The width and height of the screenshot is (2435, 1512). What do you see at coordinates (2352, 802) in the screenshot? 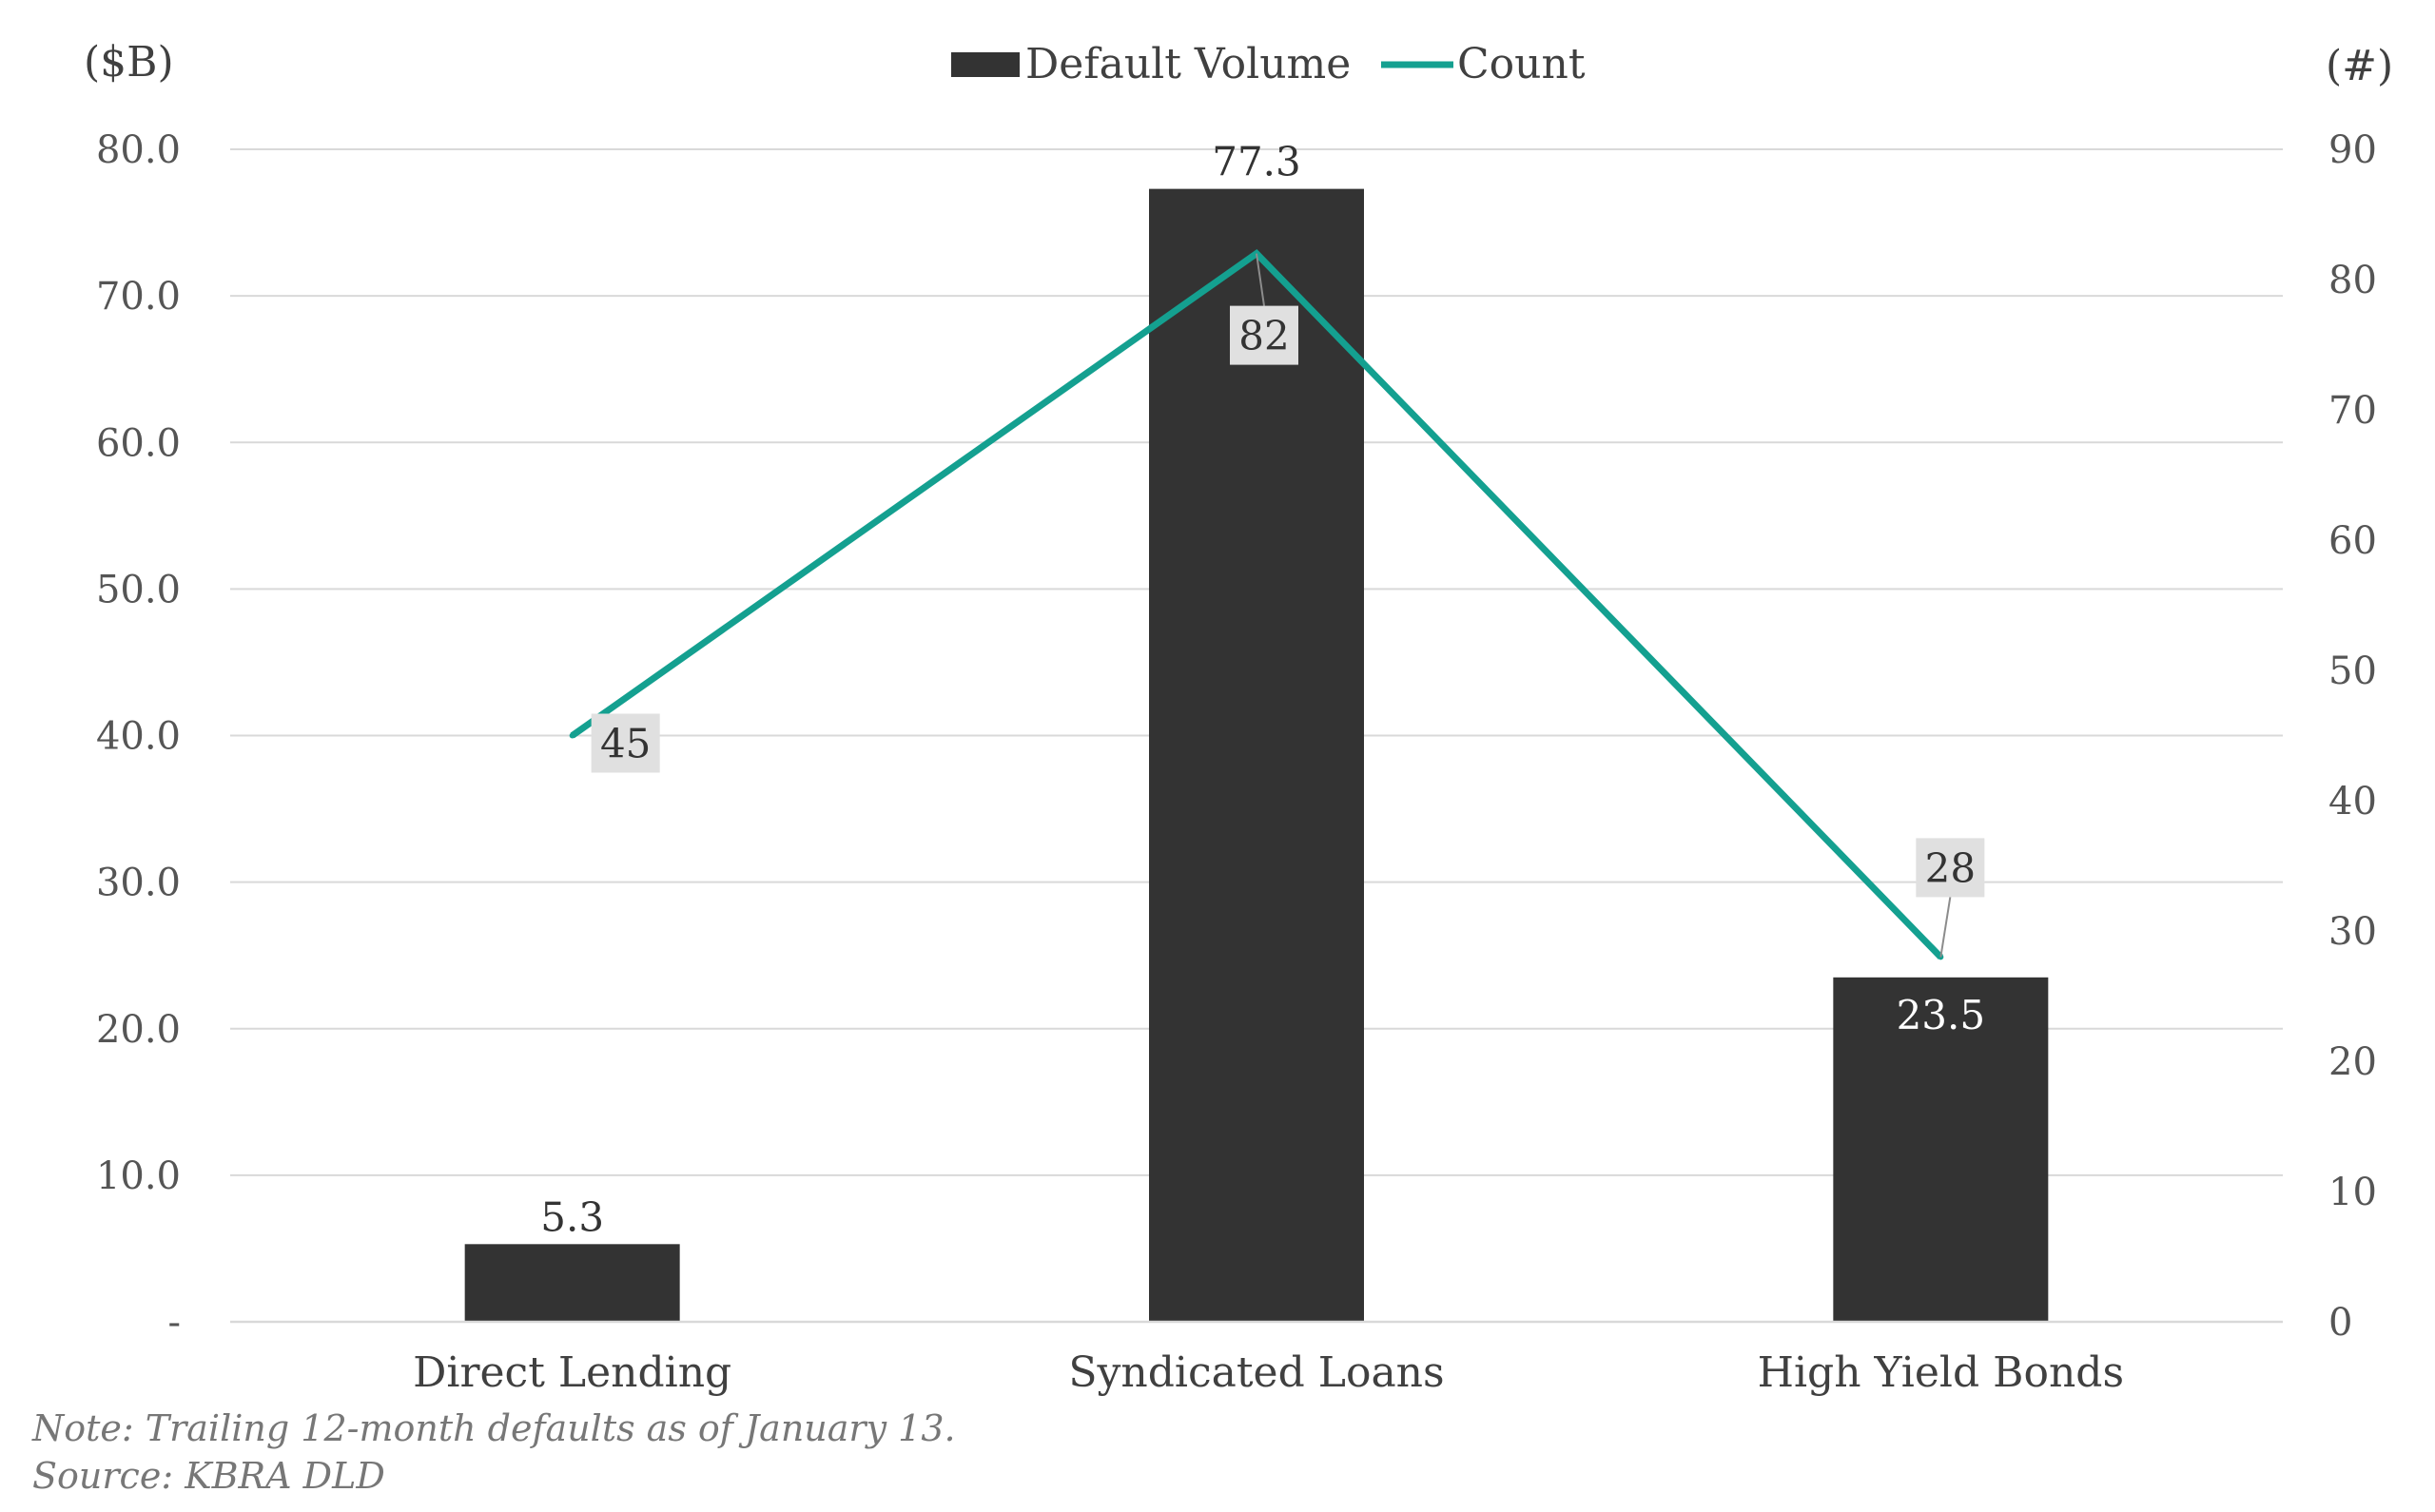
I see `right-tick-label: 40` at bounding box center [2352, 802].